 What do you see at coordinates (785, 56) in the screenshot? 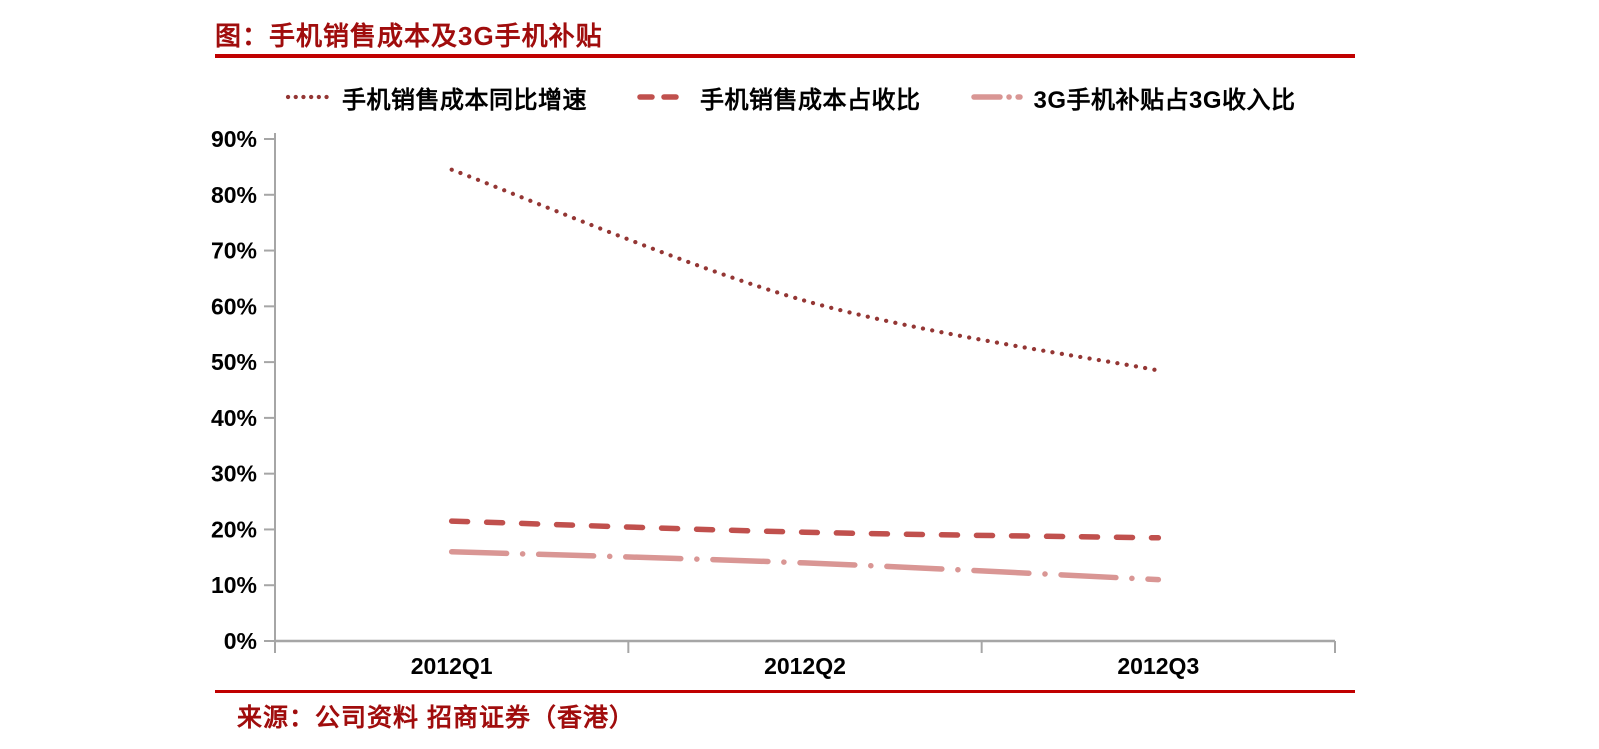
I see `top-divider-rule` at bounding box center [785, 56].